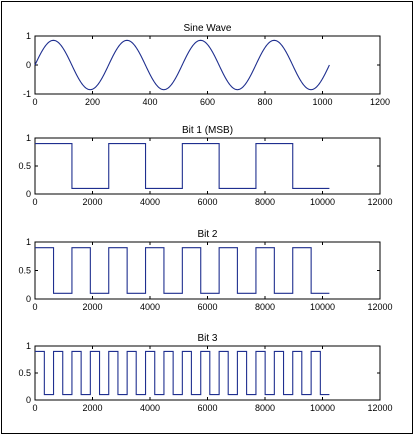 The image size is (416, 440). Describe the element at coordinates (264, 102) in the screenshot. I see `x-tick-label: 800` at that location.